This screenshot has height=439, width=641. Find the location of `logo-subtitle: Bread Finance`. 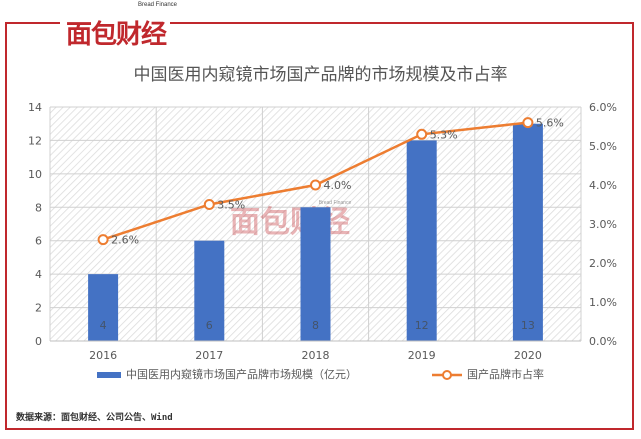

logo-subtitle: Bread Finance is located at coordinates (158, 5).